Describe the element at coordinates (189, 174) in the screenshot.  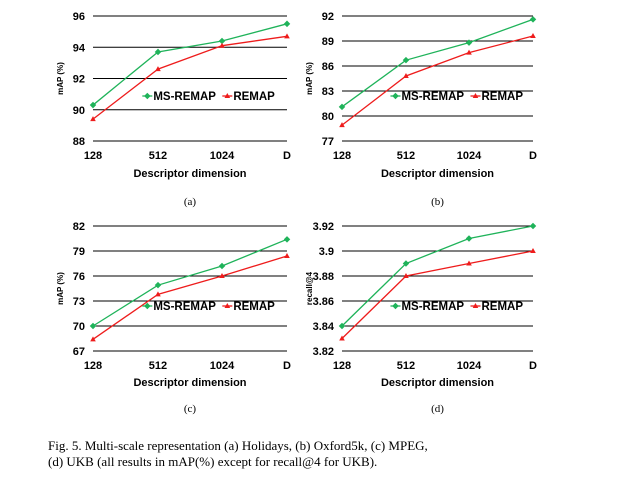
I see `chart-a-x-axis-label: Descriptor dimension` at that location.